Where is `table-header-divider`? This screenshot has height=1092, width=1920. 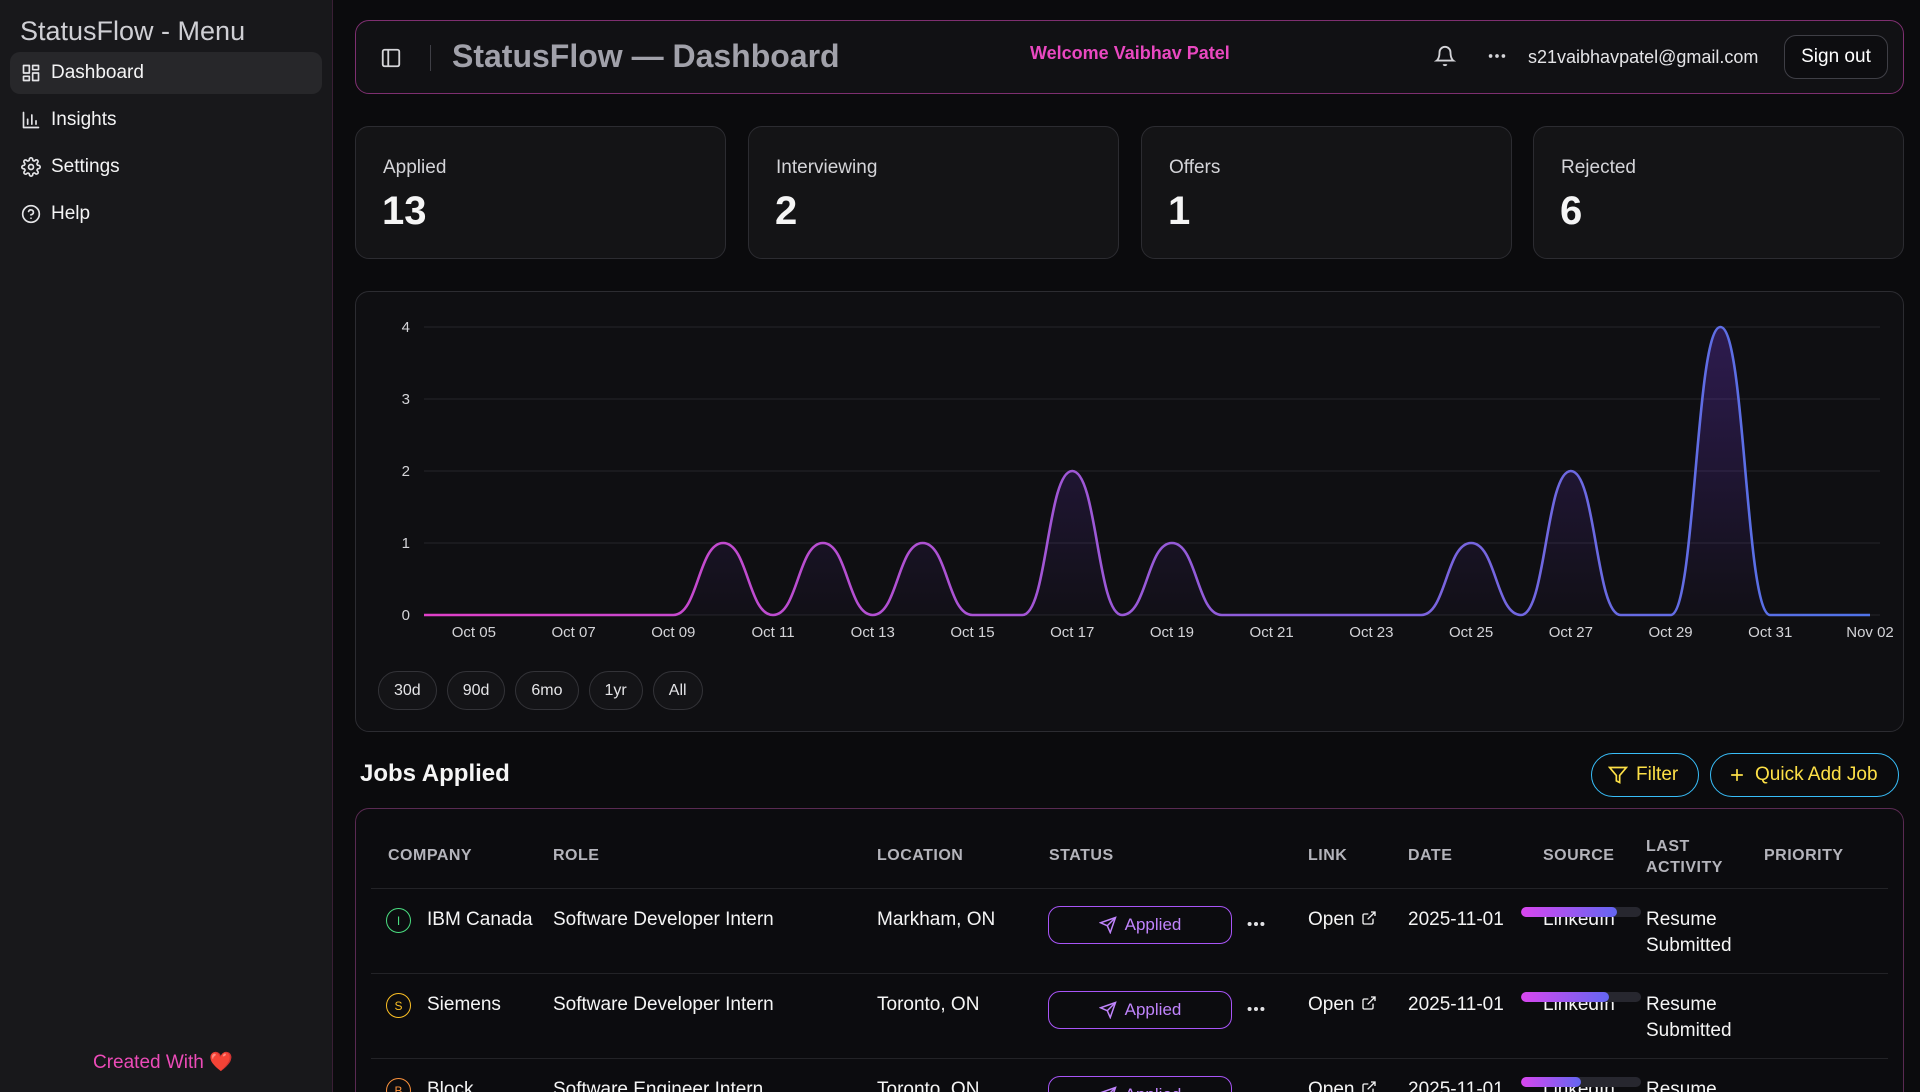 table-header-divider is located at coordinates (1129, 888).